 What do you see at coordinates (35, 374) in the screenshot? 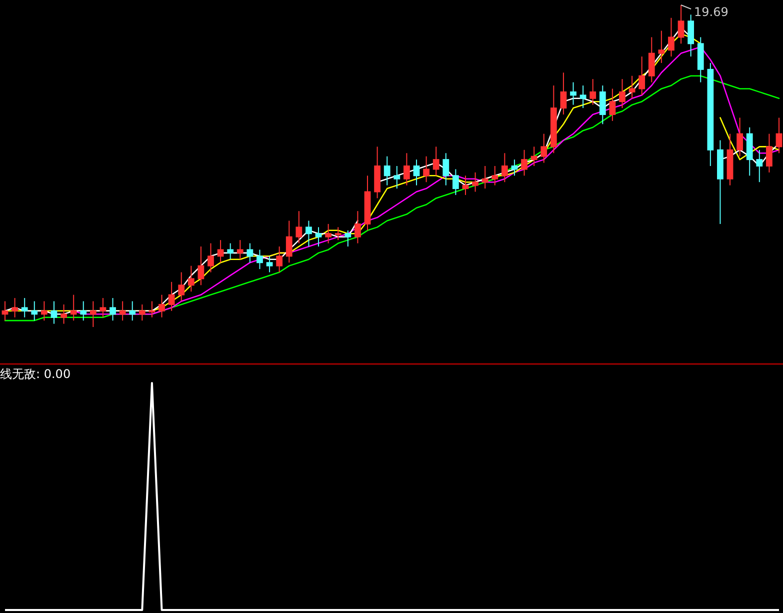
I see `chart-title: 线无敌: 0.00` at bounding box center [35, 374].